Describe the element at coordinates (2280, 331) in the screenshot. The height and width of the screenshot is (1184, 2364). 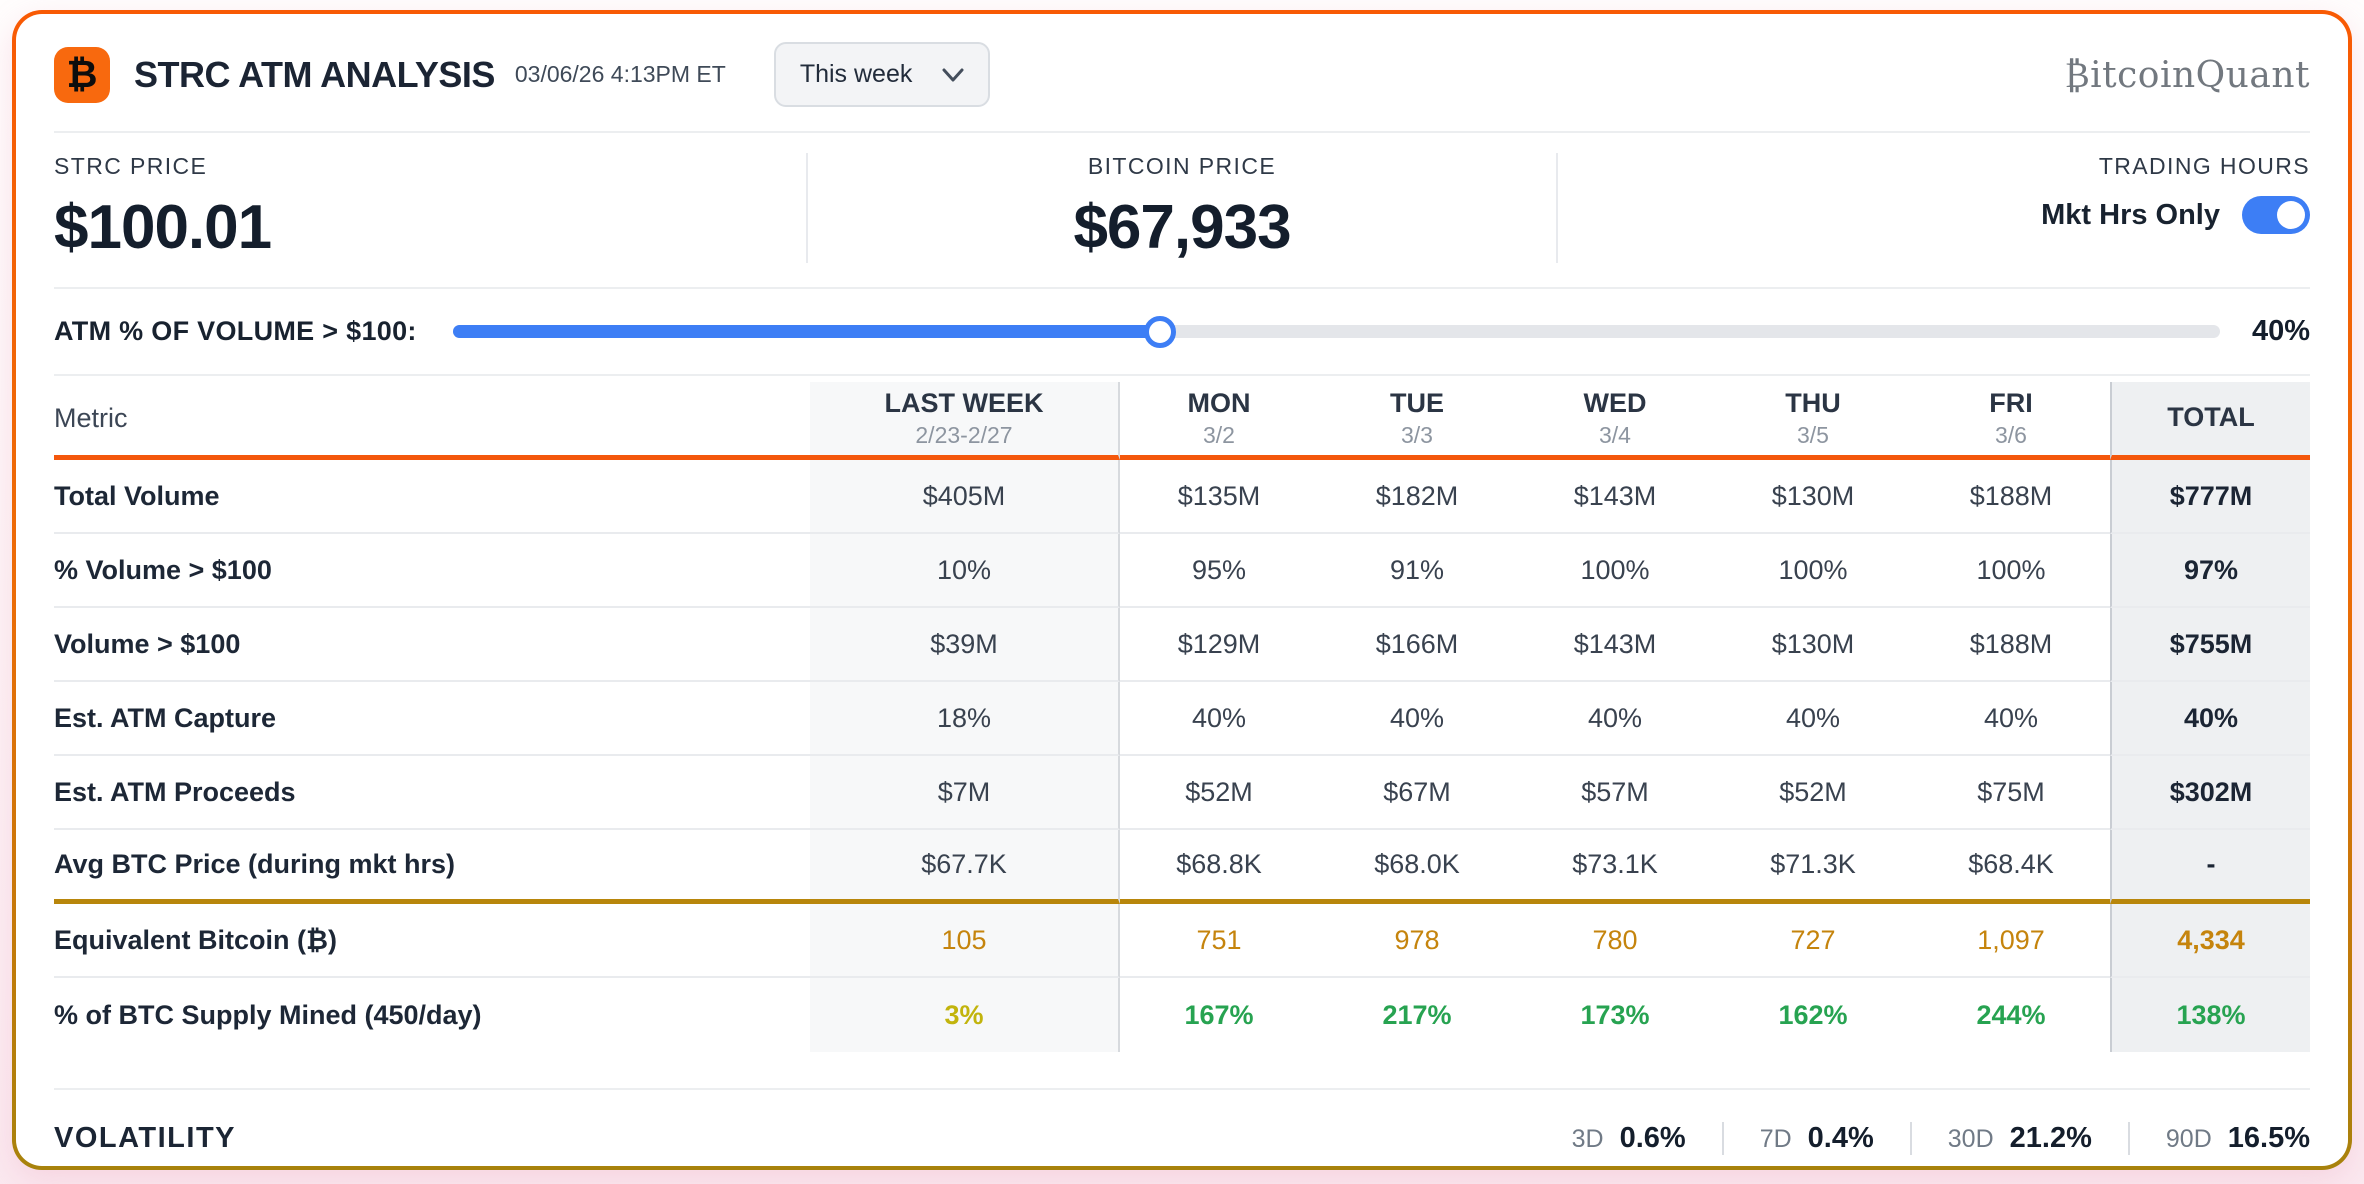
I see `atm-slider-value: 40%` at that location.